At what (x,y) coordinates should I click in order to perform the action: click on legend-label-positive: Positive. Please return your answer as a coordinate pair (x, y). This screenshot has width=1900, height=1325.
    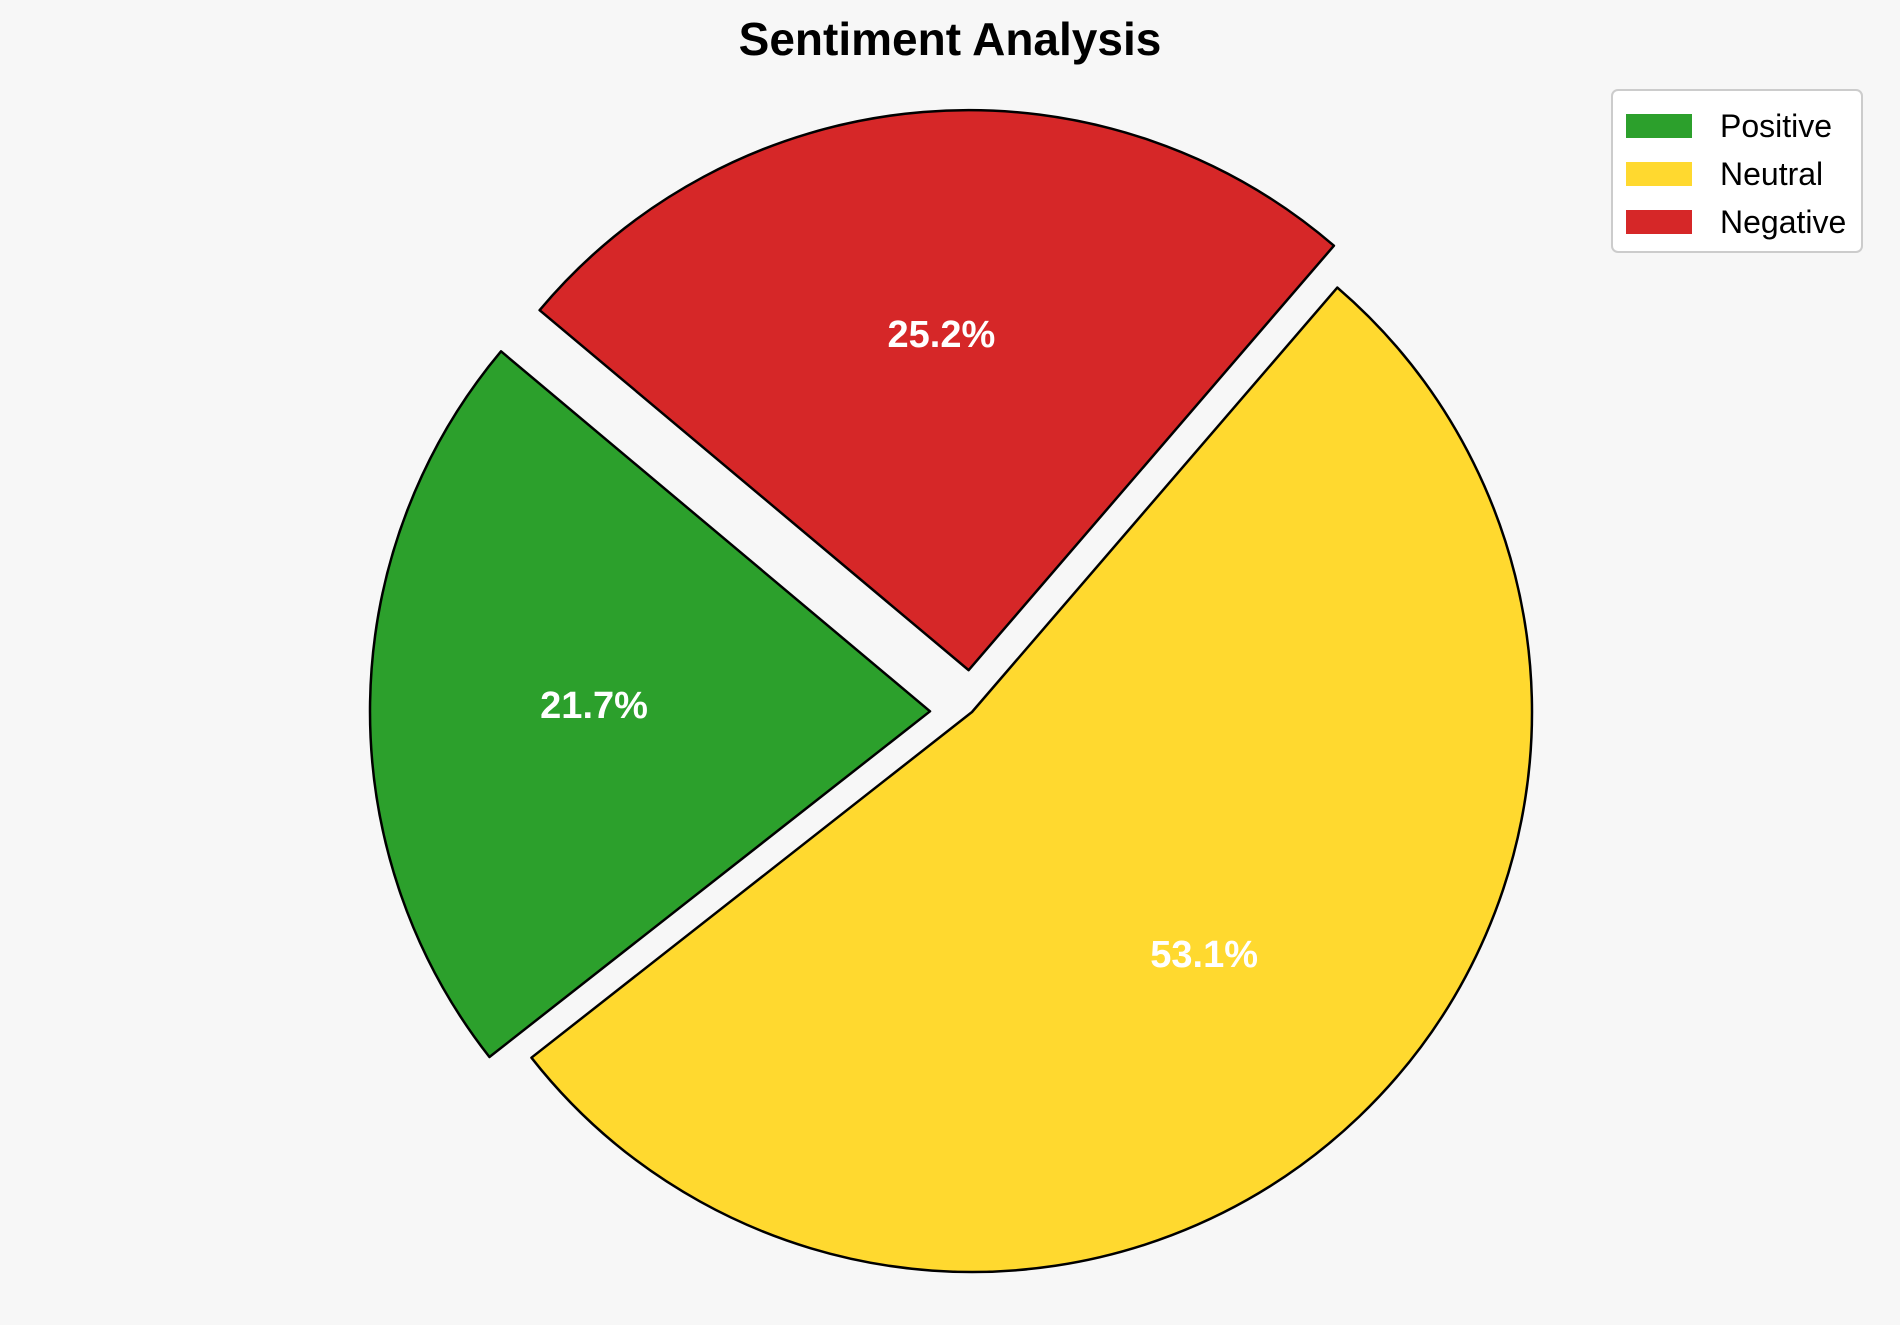
    Looking at the image, I should click on (1776, 126).